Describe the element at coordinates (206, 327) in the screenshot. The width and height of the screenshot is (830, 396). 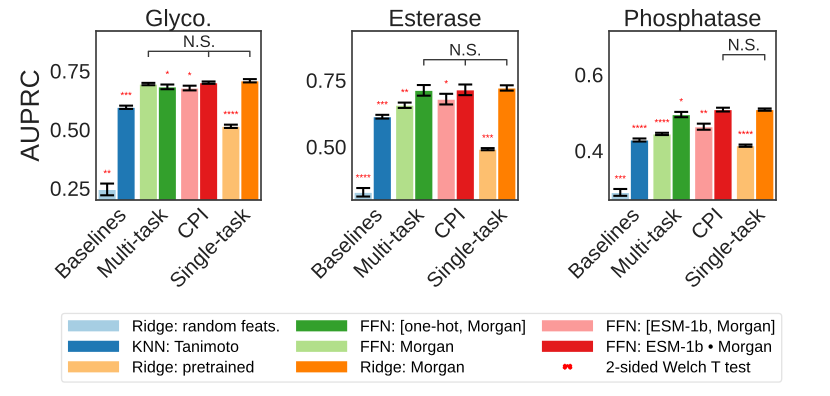
I see `legend-label: Ridge: random feats.` at that location.